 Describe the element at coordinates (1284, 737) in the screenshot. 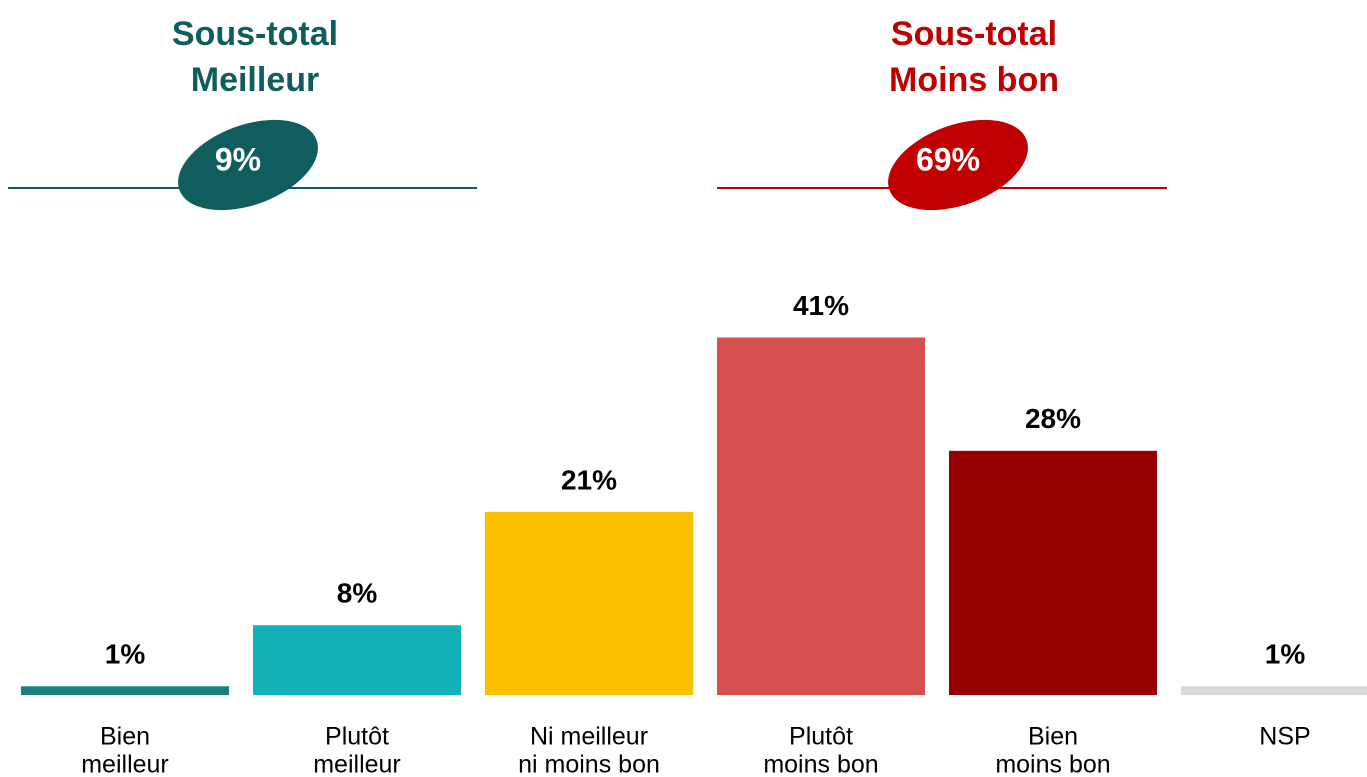

I see `x-tick-label: NSP` at that location.